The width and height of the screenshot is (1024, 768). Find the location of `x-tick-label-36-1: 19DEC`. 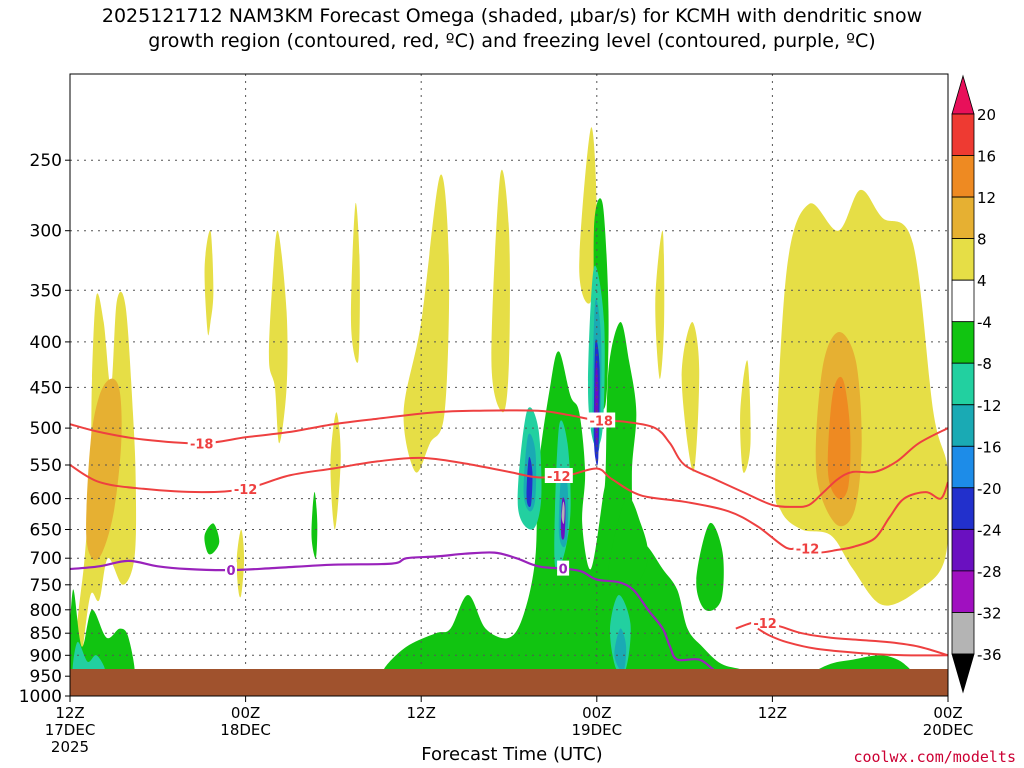

x-tick-label-36-1: 19DEC is located at coordinates (597, 730).